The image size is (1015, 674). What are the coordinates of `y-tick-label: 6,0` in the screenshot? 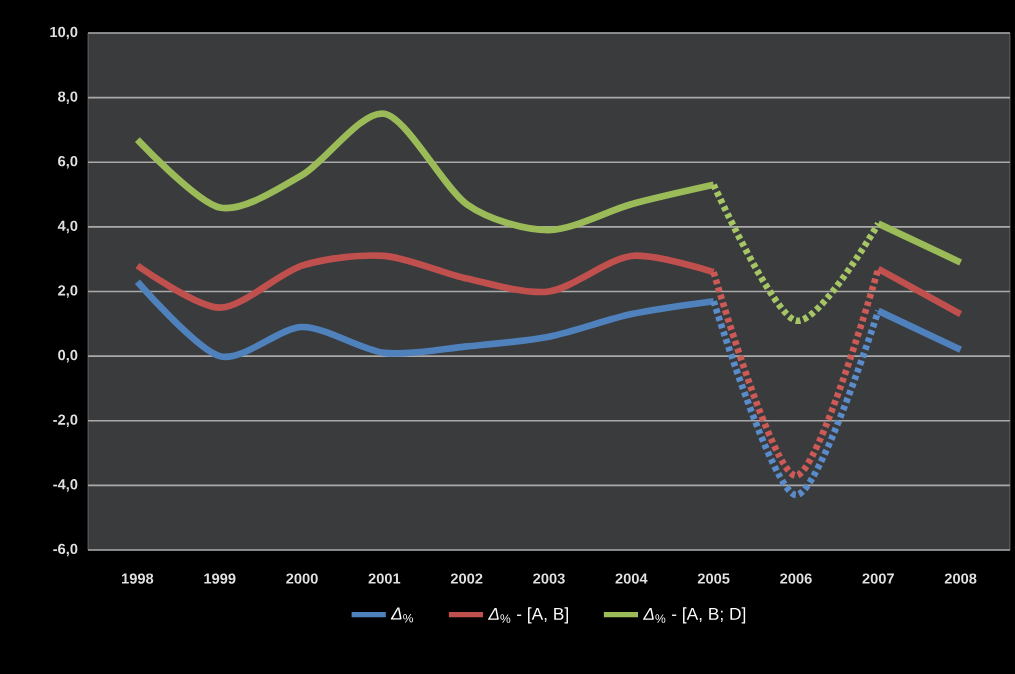 It's located at (68, 162).